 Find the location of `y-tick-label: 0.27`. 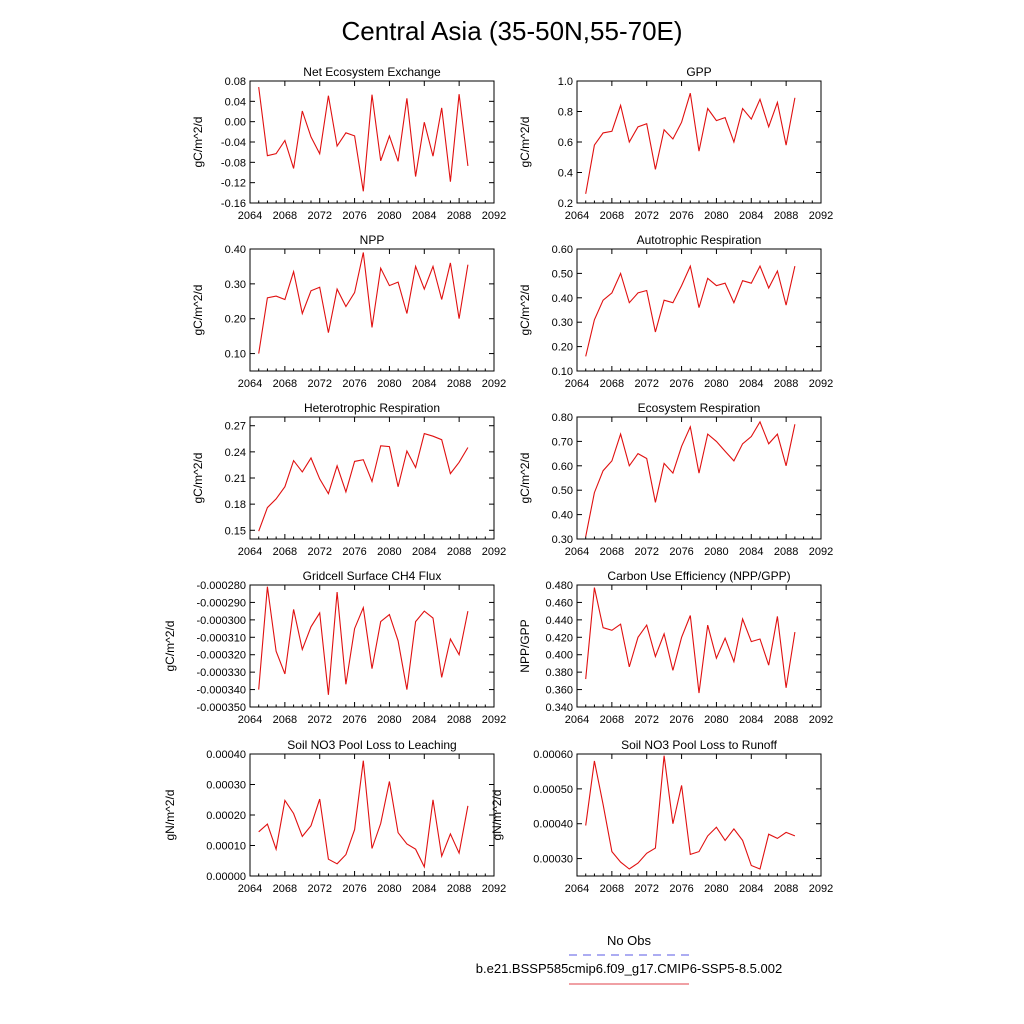

y-tick-label: 0.27 is located at coordinates (235, 427).